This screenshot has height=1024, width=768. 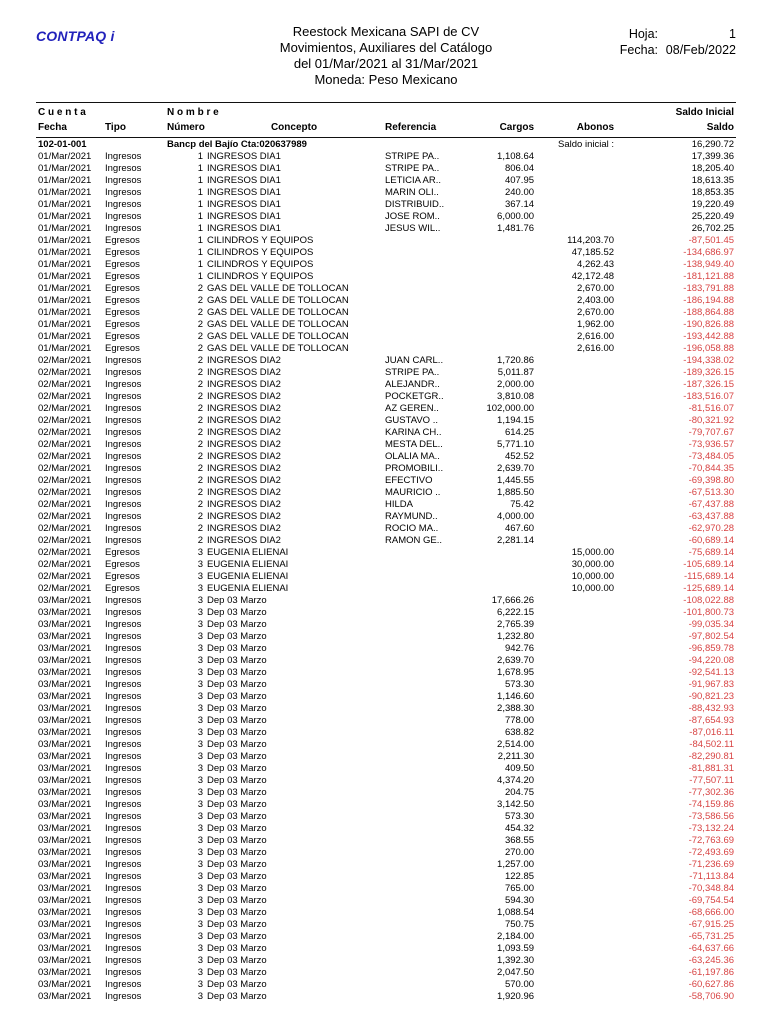 I want to click on cell-cargos: 204.75, so click(x=519, y=792).